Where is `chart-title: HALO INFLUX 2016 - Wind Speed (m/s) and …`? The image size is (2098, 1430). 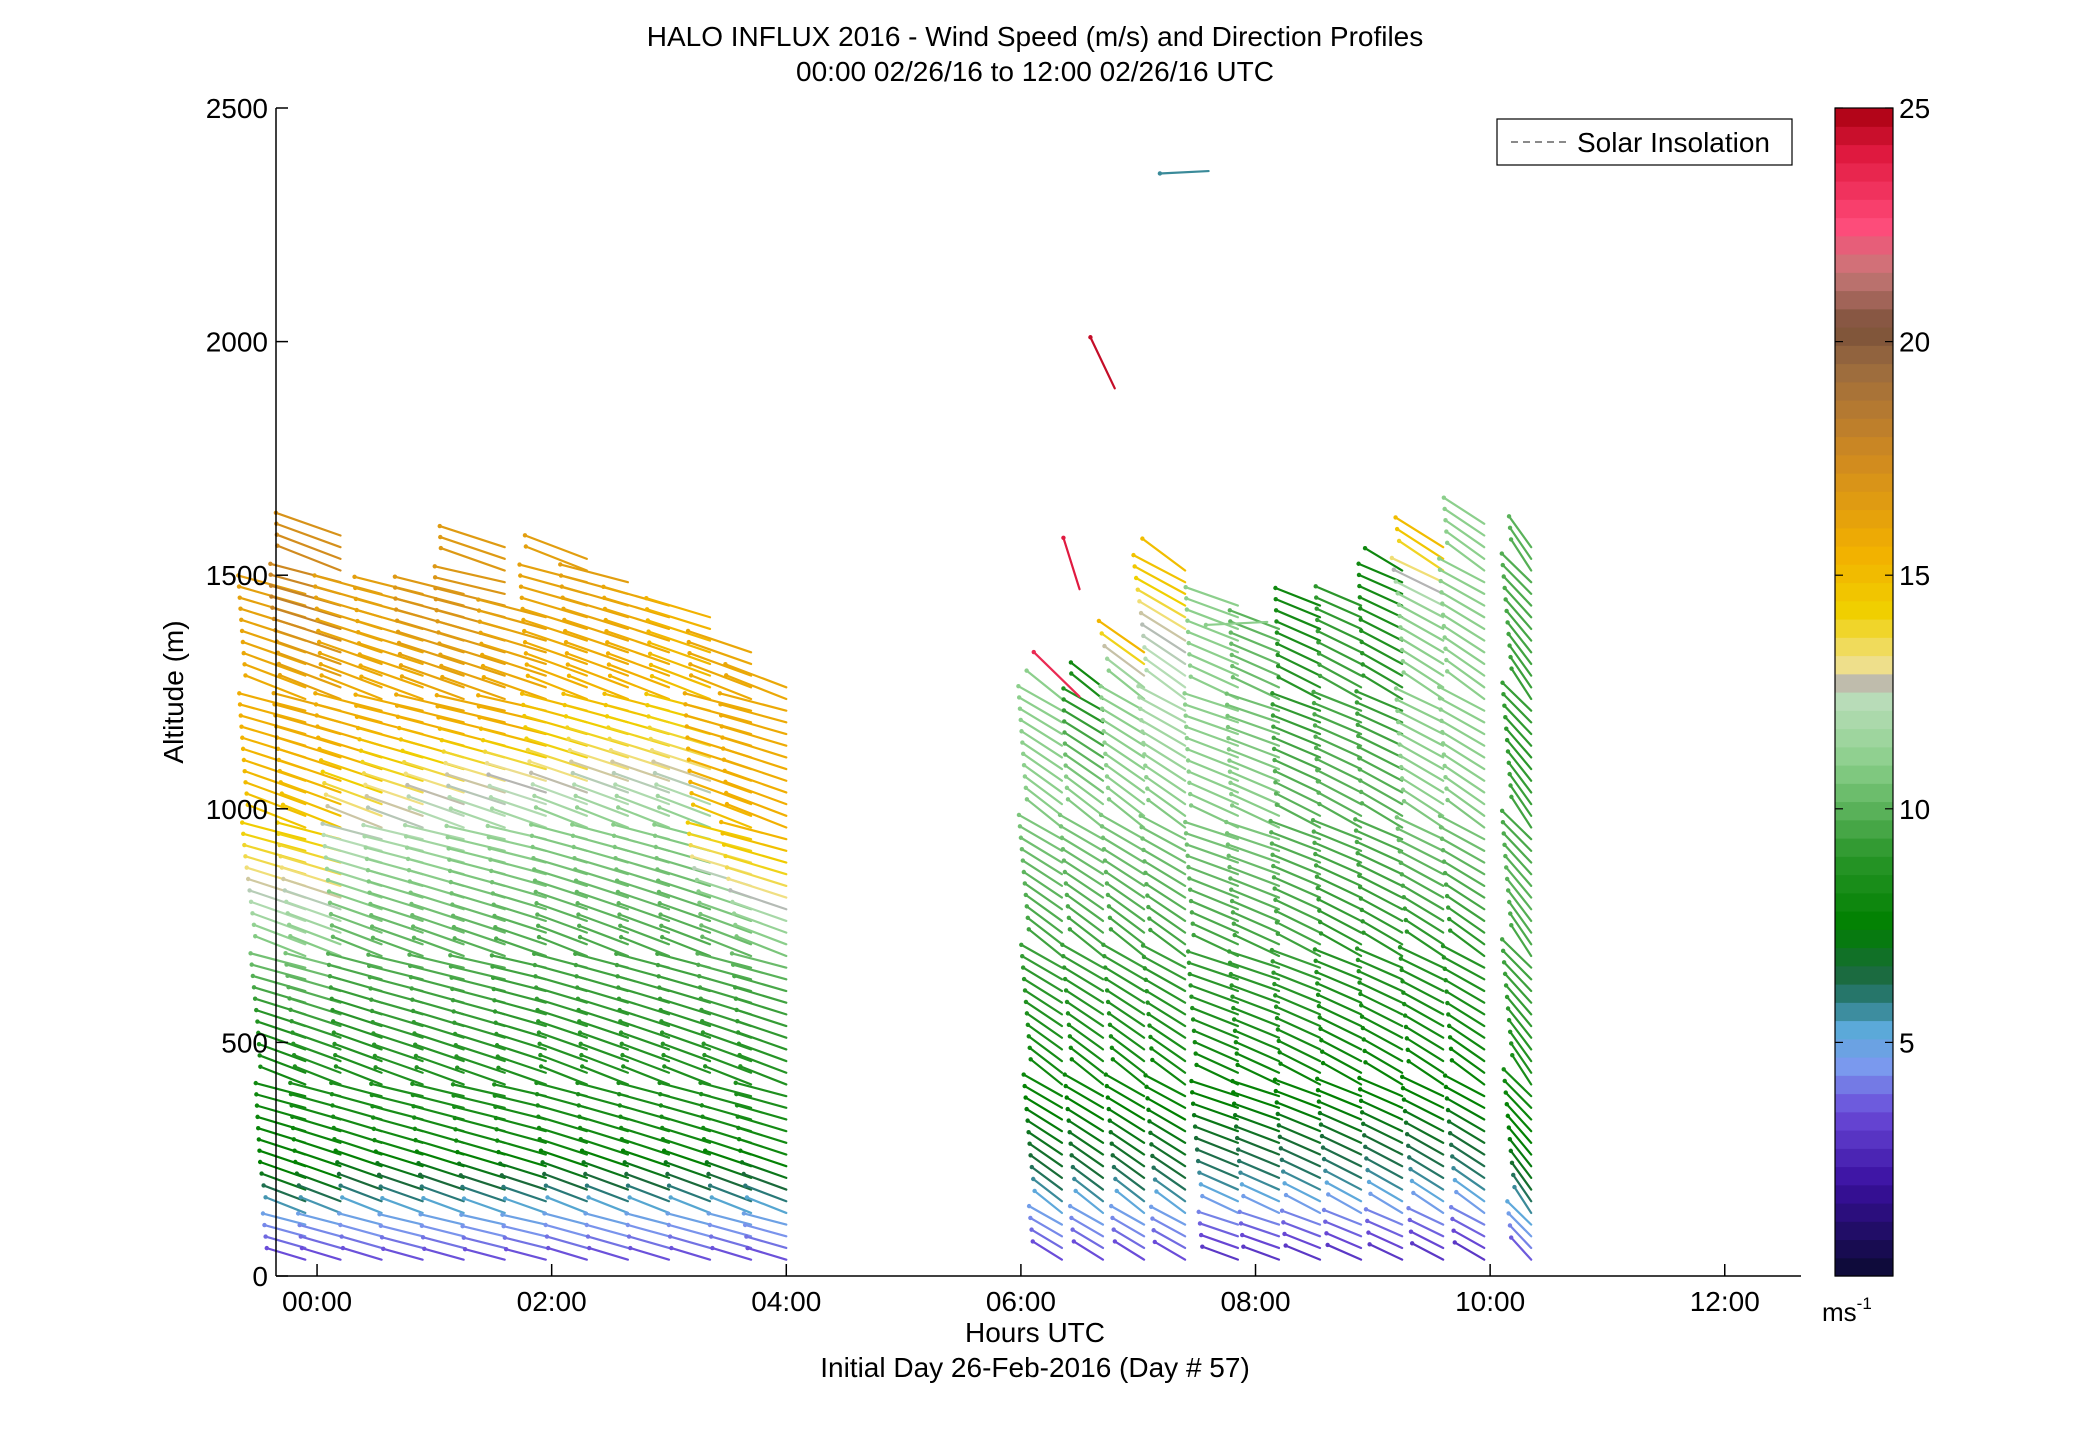
chart-title: HALO INFLUX 2016 - Wind Speed (m/s) and … is located at coordinates (1035, 36).